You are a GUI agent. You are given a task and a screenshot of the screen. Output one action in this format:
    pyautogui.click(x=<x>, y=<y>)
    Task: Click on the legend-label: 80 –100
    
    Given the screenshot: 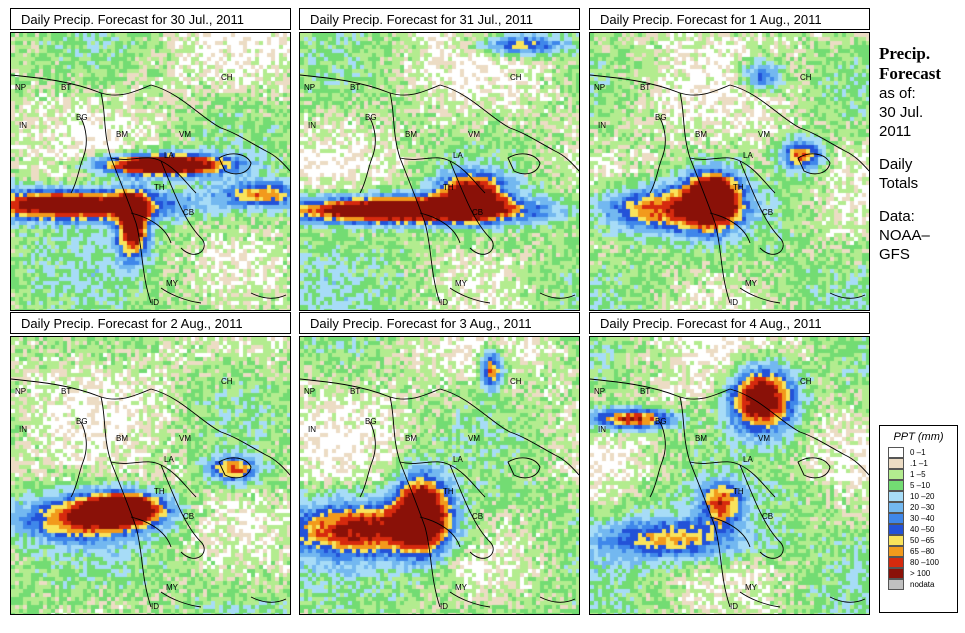 What is the action you would take?
    pyautogui.click(x=924, y=562)
    